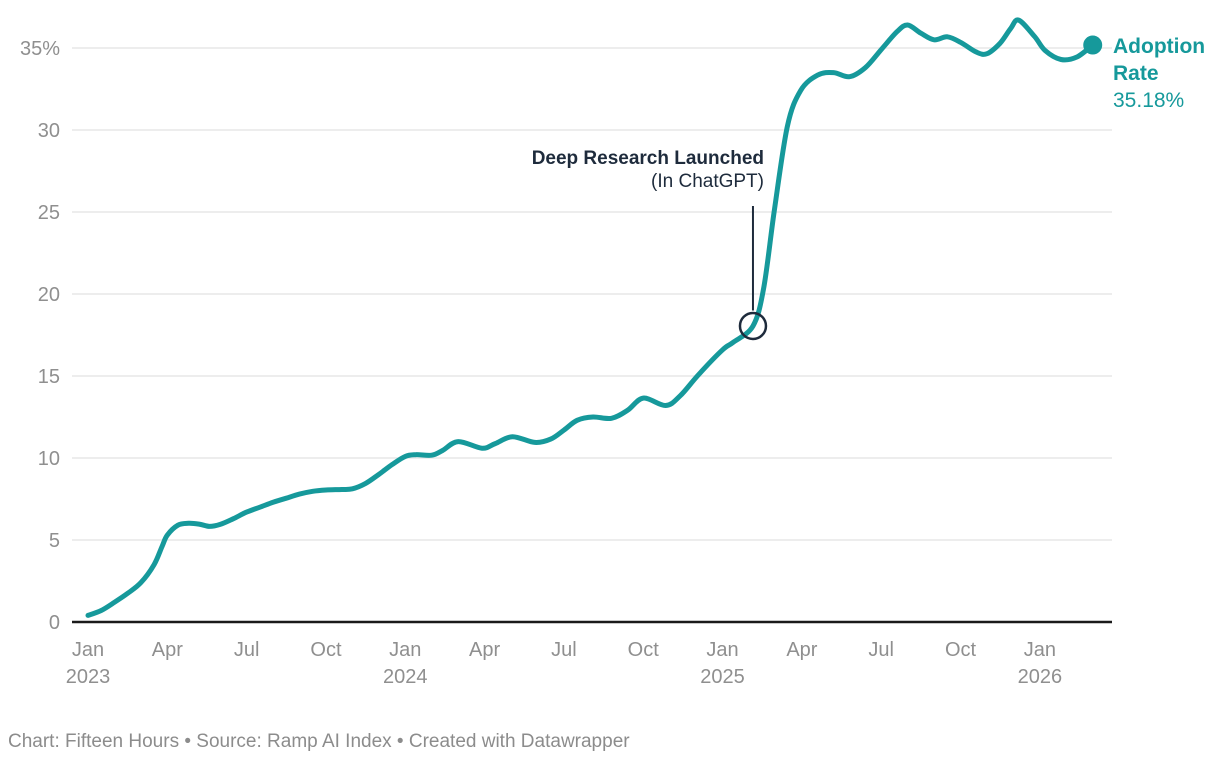 The height and width of the screenshot is (768, 1220). What do you see at coordinates (405, 677) in the screenshot?
I see `x-tick-year-label: 2024` at bounding box center [405, 677].